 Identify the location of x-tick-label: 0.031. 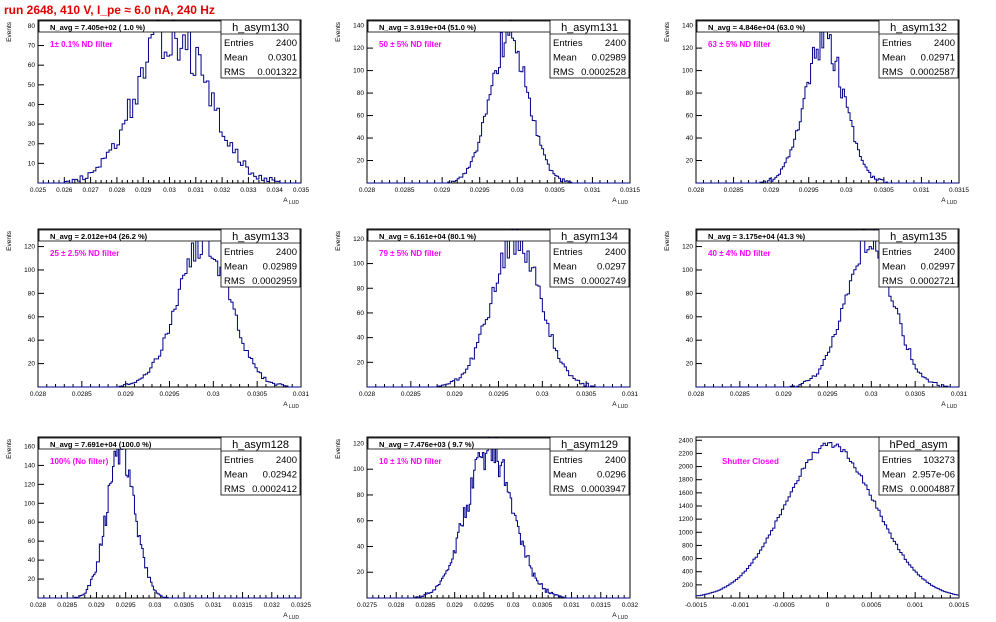
(571, 605).